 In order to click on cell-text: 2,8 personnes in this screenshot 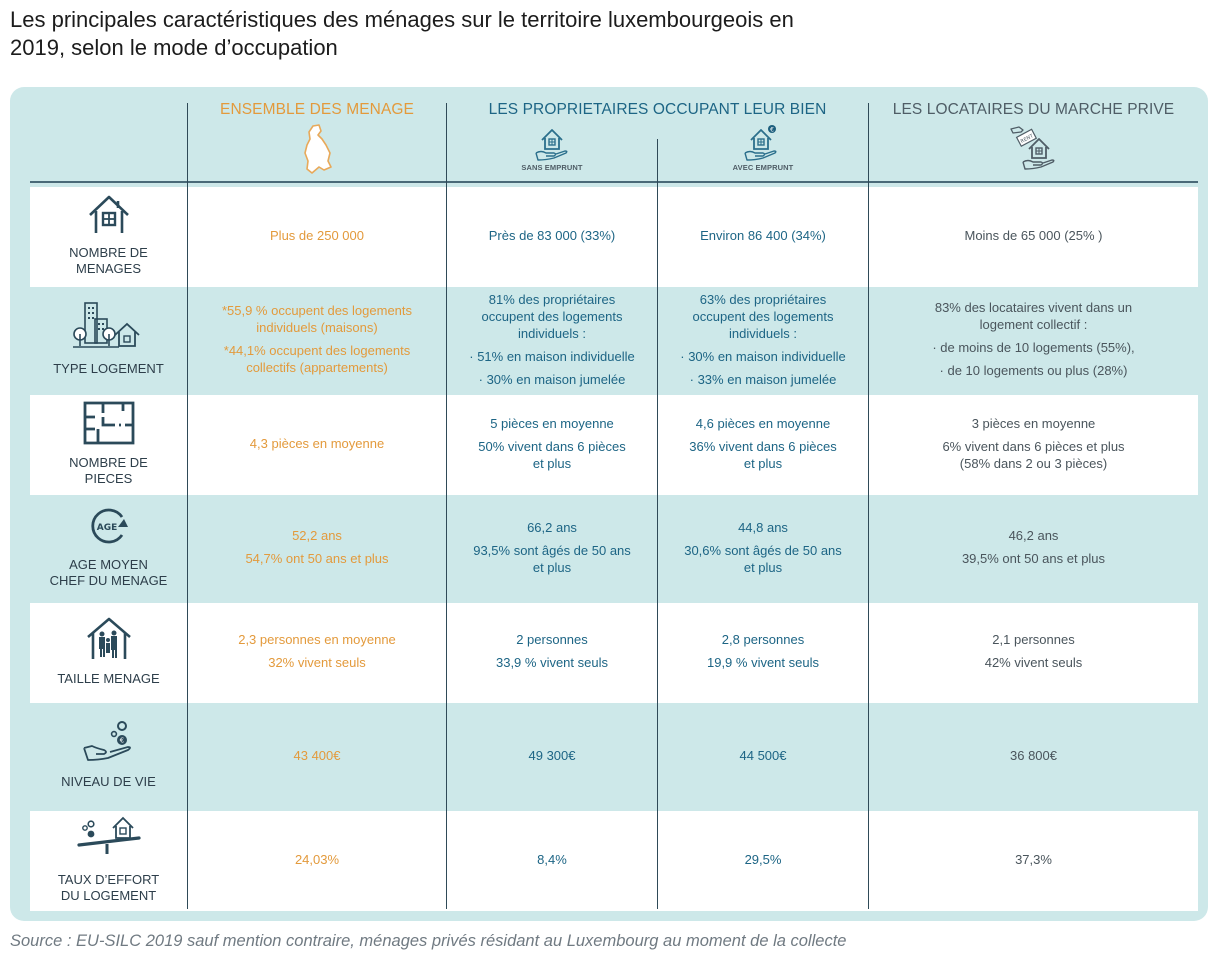, I will do `click(763, 639)`.